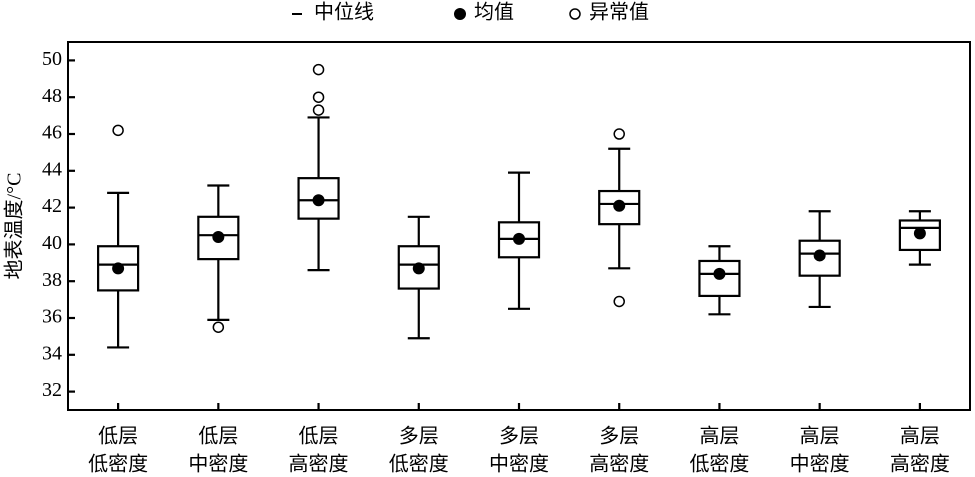  What do you see at coordinates (52, 243) in the screenshot?
I see `y-tick-label: 40` at bounding box center [52, 243].